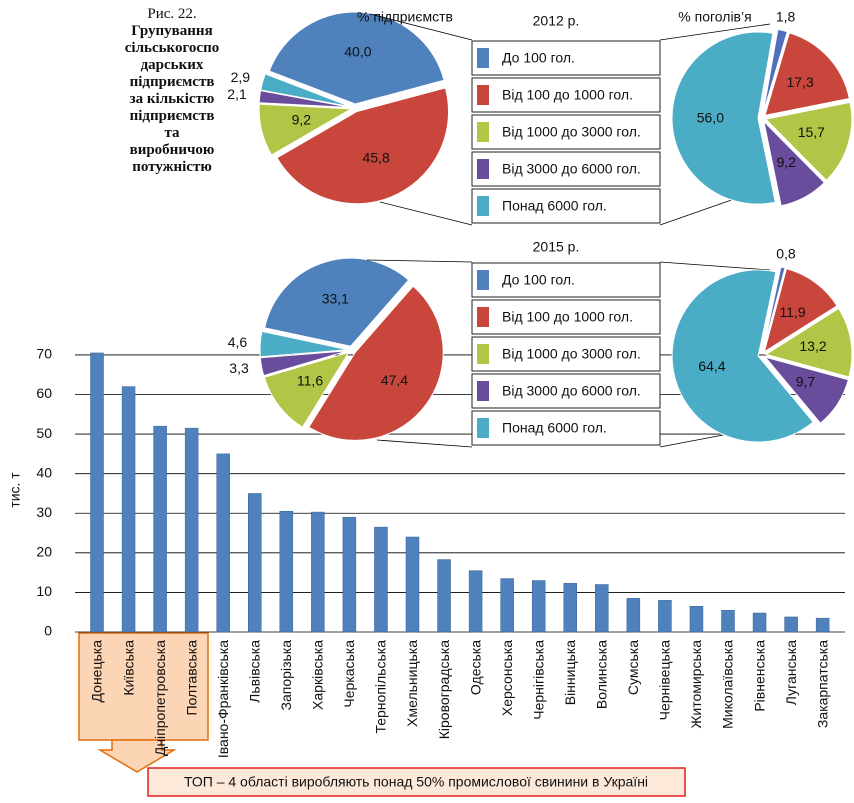  Describe the element at coordinates (714, 17) in the screenshot. I see `pie-label: % поголів’я` at that location.